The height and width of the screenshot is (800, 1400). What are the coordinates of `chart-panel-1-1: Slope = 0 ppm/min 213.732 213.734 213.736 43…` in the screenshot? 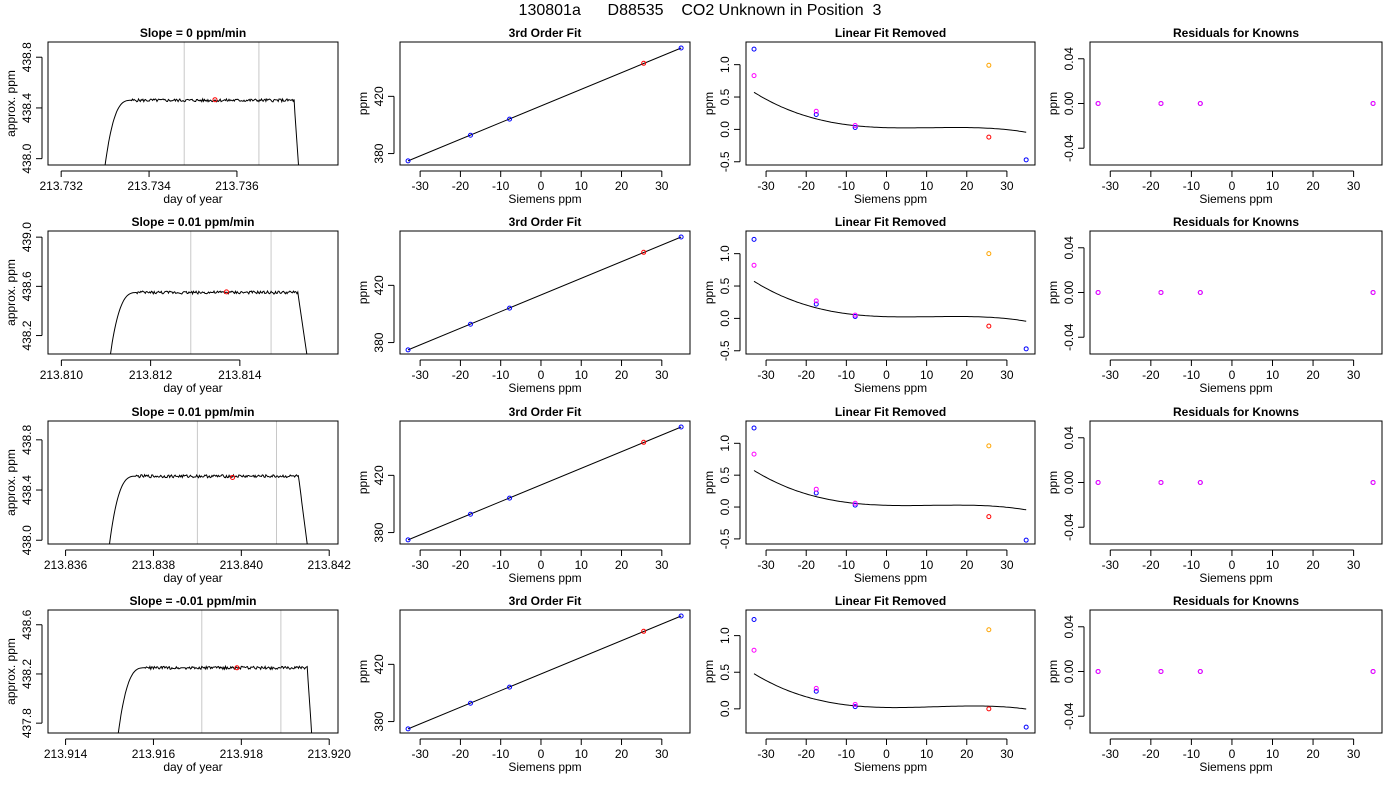 It's located at (171, 116).